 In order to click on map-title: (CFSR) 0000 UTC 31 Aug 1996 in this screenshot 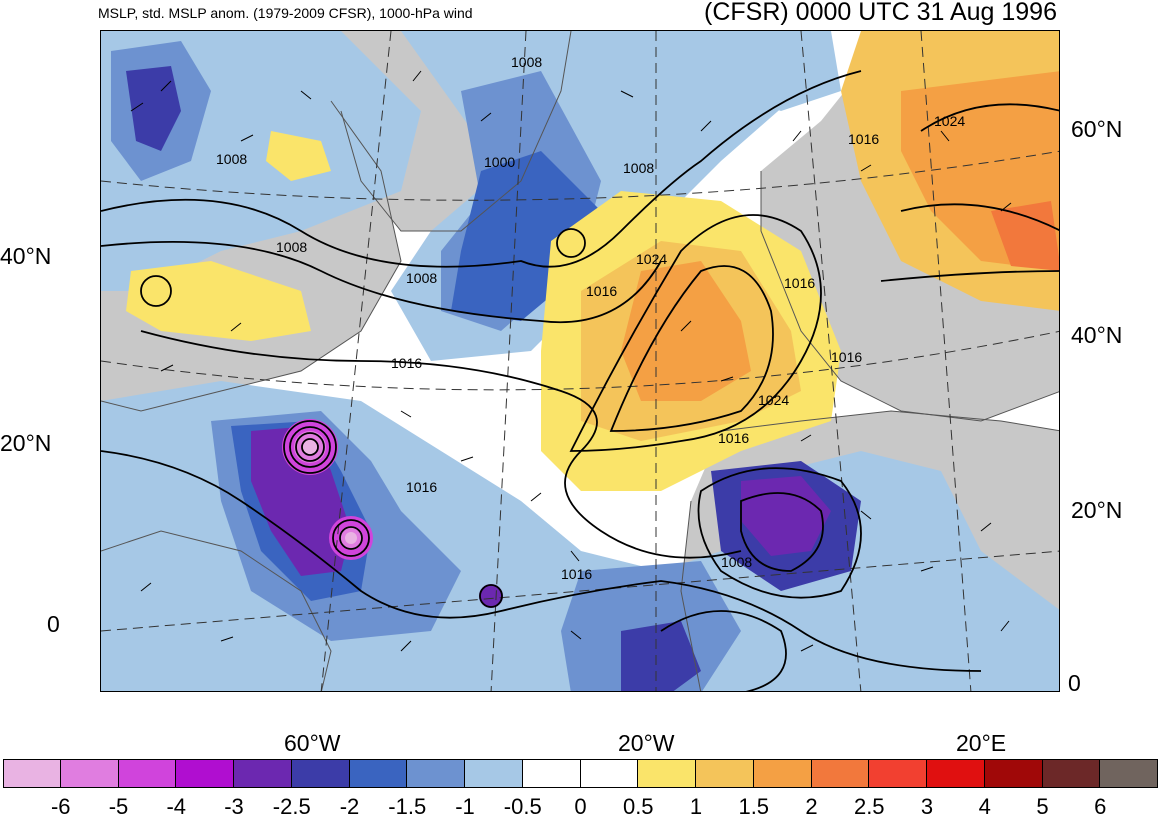, I will do `click(880, 13)`.